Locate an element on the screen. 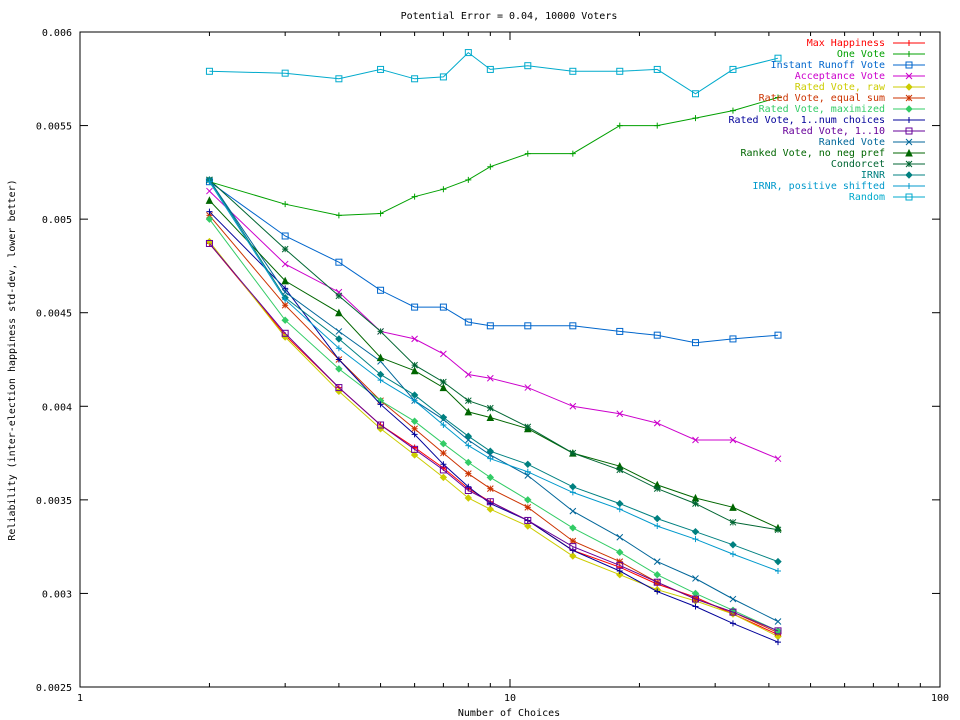  legend-label: IRNR, positive shifted is located at coordinates (819, 186).